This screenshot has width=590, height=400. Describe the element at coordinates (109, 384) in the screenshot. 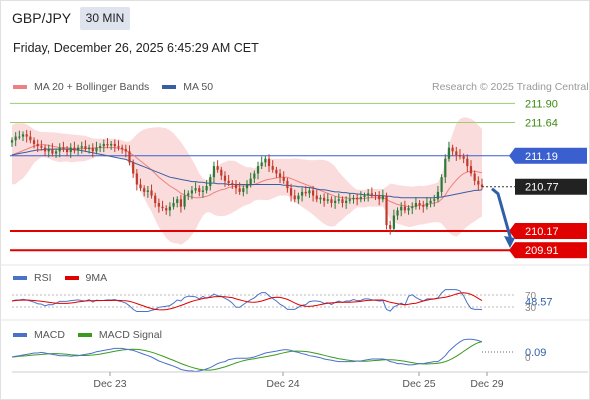

I see `x-tick-label: Dec 23` at that location.